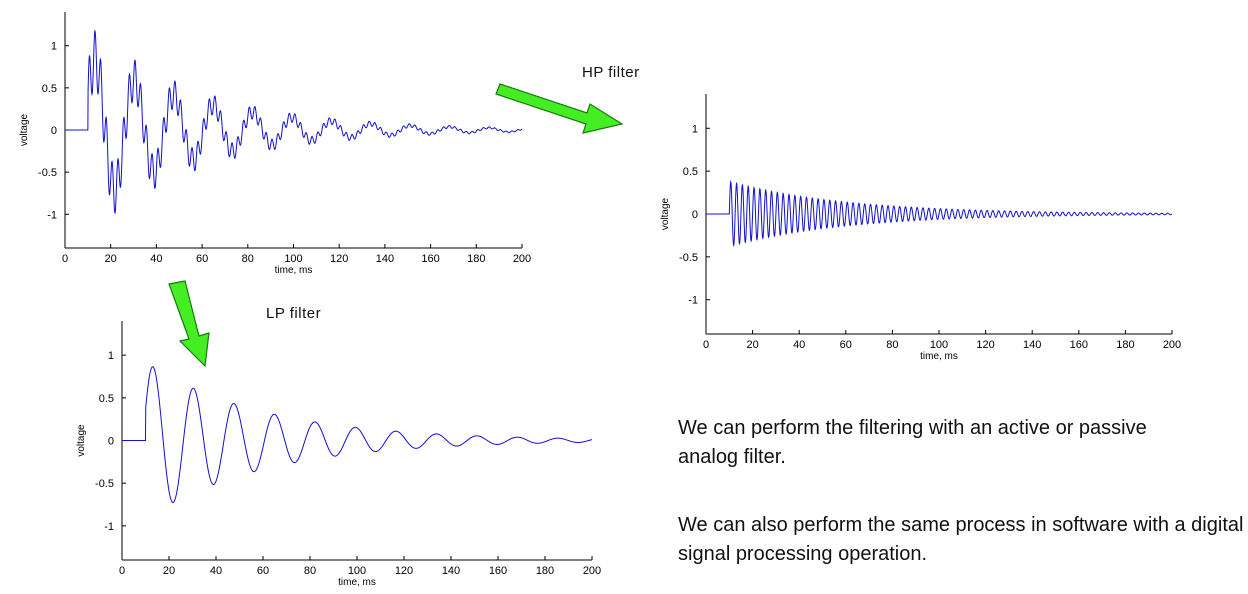 This screenshot has height=594, width=1248. What do you see at coordinates (294, 121) in the screenshot?
I see `series-original-line` at bounding box center [294, 121].